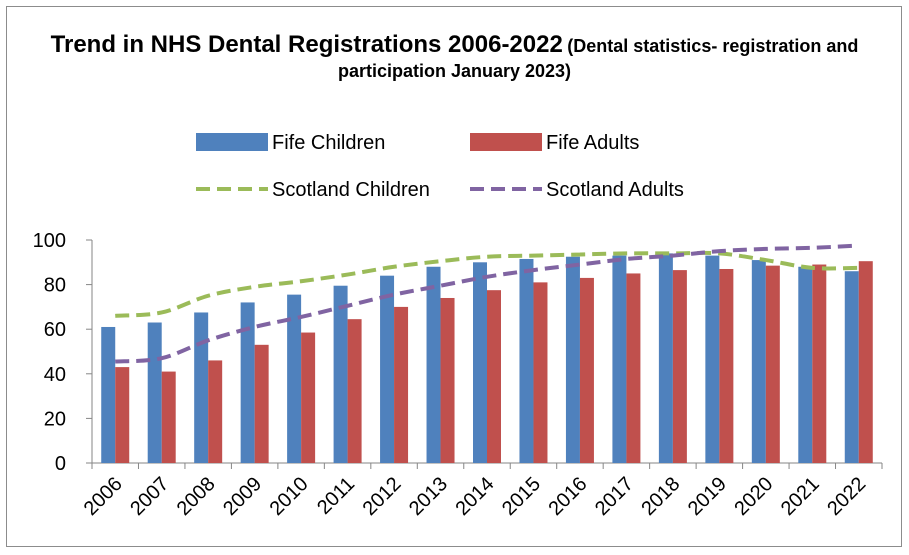 The width and height of the screenshot is (909, 555). I want to click on x-tick-label: 2007, so click(149, 496).